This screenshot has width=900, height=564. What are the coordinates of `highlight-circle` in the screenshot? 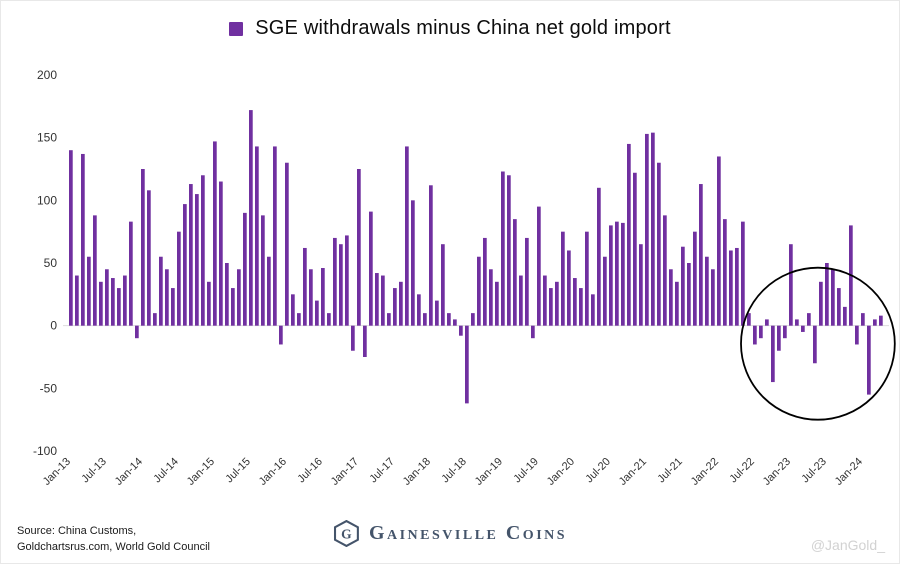 It's located at (818, 343).